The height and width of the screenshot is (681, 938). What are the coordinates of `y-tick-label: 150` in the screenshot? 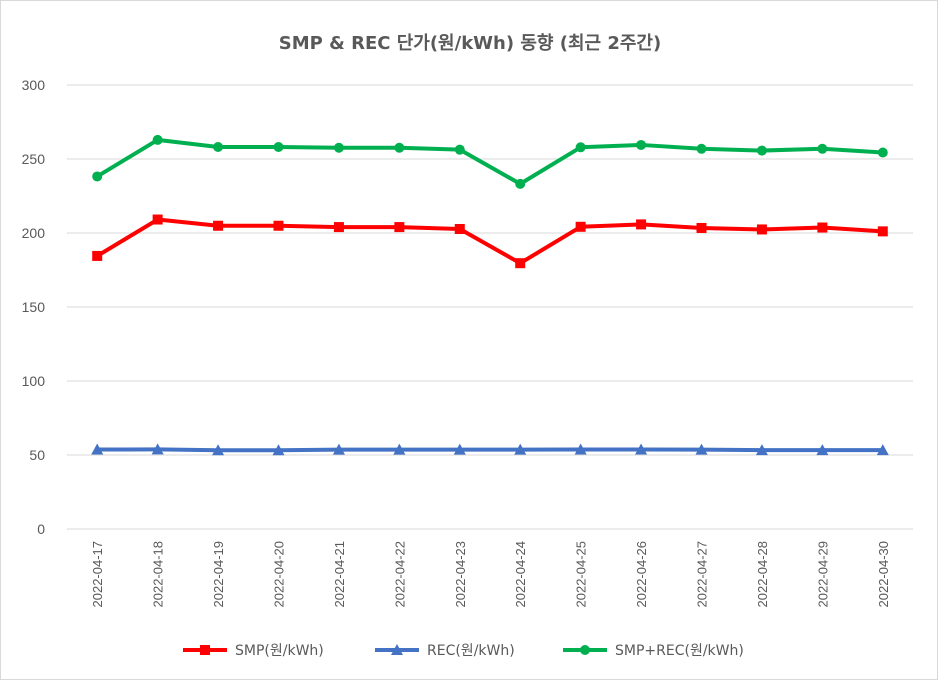 It's located at (34, 307).